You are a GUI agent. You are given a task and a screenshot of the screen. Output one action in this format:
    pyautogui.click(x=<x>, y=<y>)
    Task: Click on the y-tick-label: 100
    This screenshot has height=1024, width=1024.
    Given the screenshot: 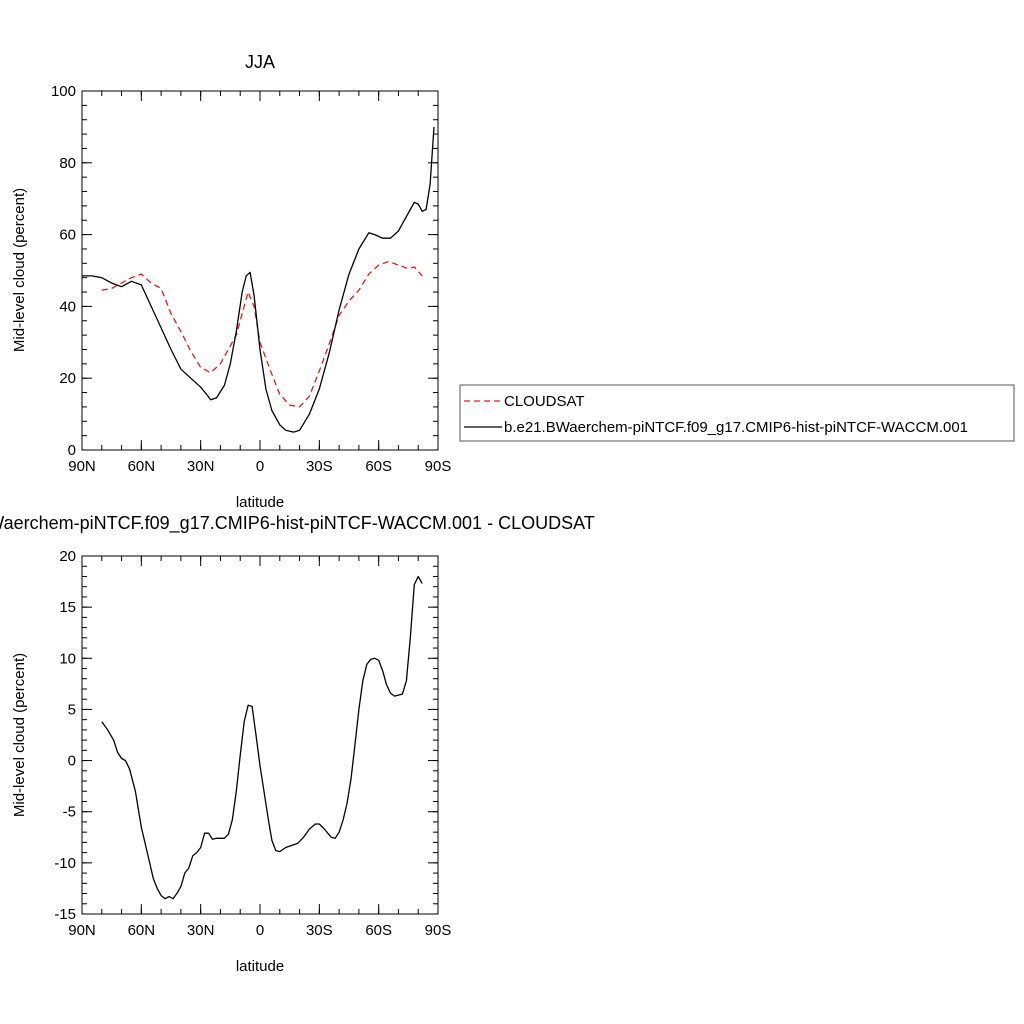 What is the action you would take?
    pyautogui.click(x=63, y=91)
    